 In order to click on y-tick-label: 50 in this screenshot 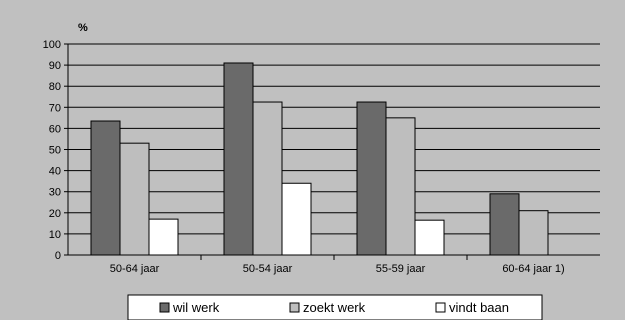, I will do `click(55, 151)`.